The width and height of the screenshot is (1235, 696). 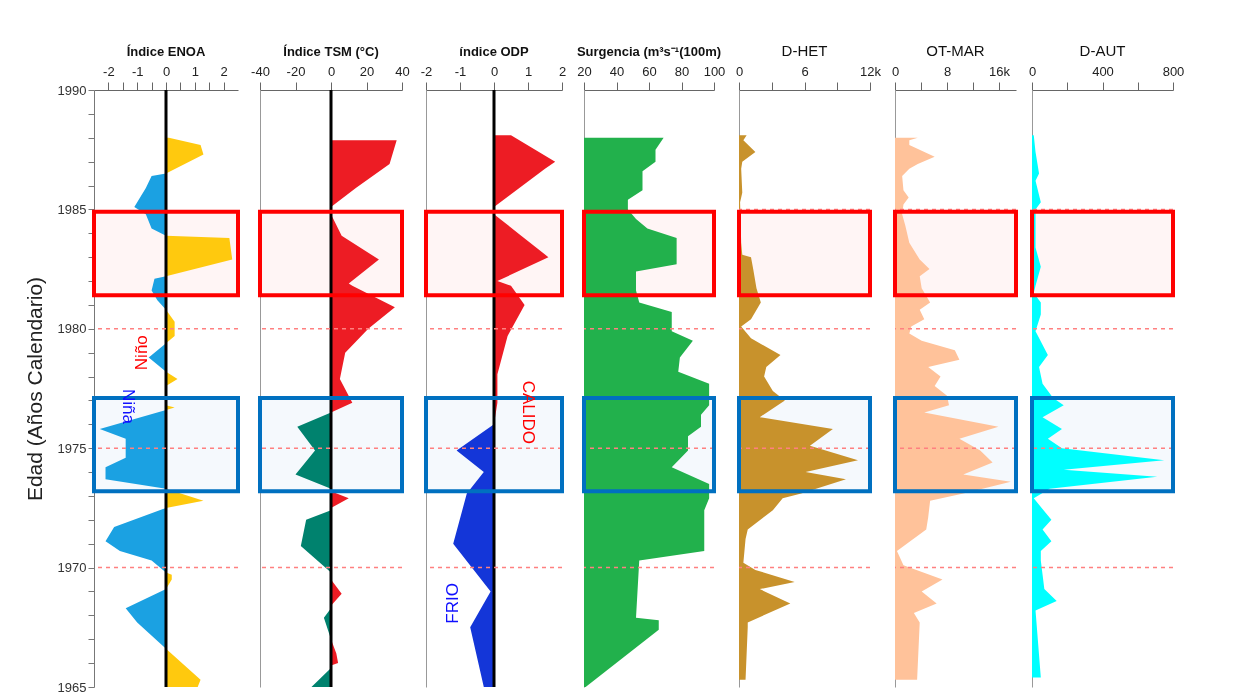 What do you see at coordinates (72, 329) in the screenshot?
I see `y-tick-label: 1980` at bounding box center [72, 329].